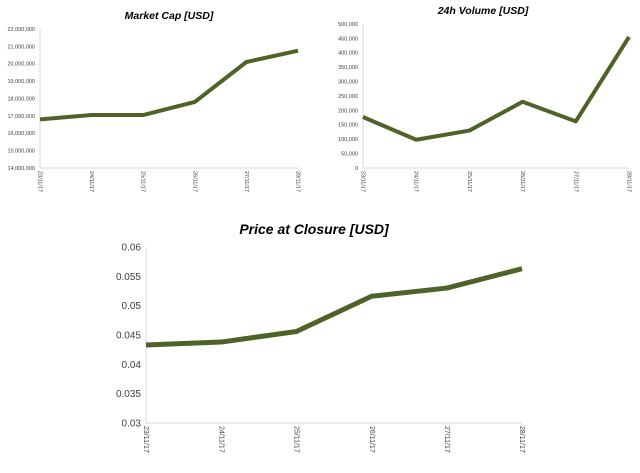 The image size is (640, 473). What do you see at coordinates (348, 111) in the screenshot?
I see `y-tick-label: 200,000` at bounding box center [348, 111].